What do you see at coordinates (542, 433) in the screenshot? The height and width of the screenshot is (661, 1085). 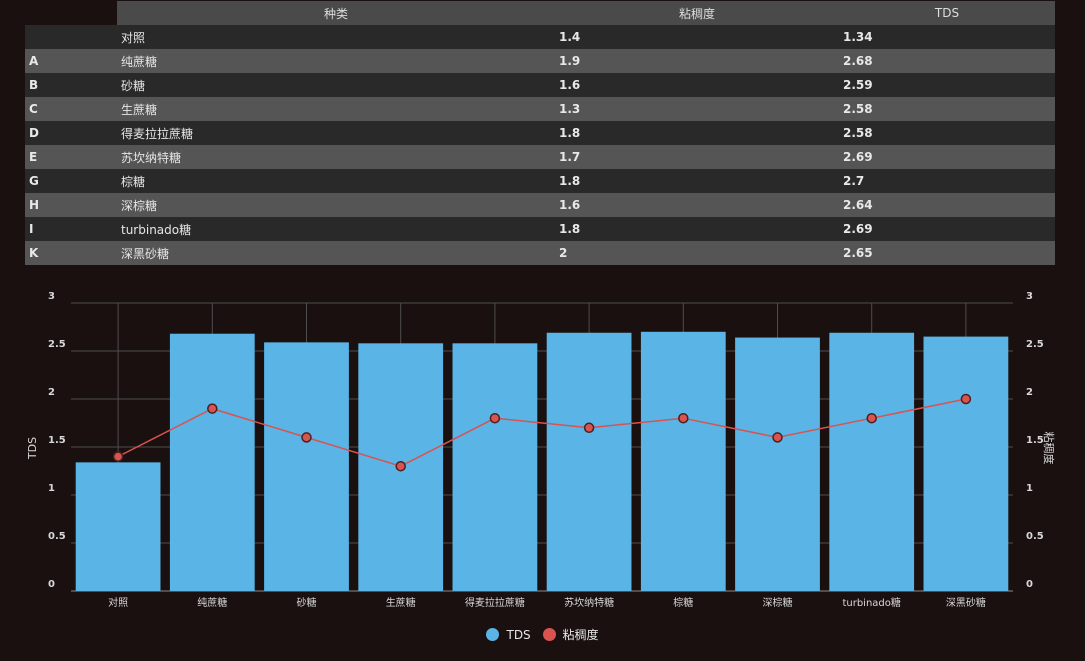 I see `line-viscosity` at bounding box center [542, 433].